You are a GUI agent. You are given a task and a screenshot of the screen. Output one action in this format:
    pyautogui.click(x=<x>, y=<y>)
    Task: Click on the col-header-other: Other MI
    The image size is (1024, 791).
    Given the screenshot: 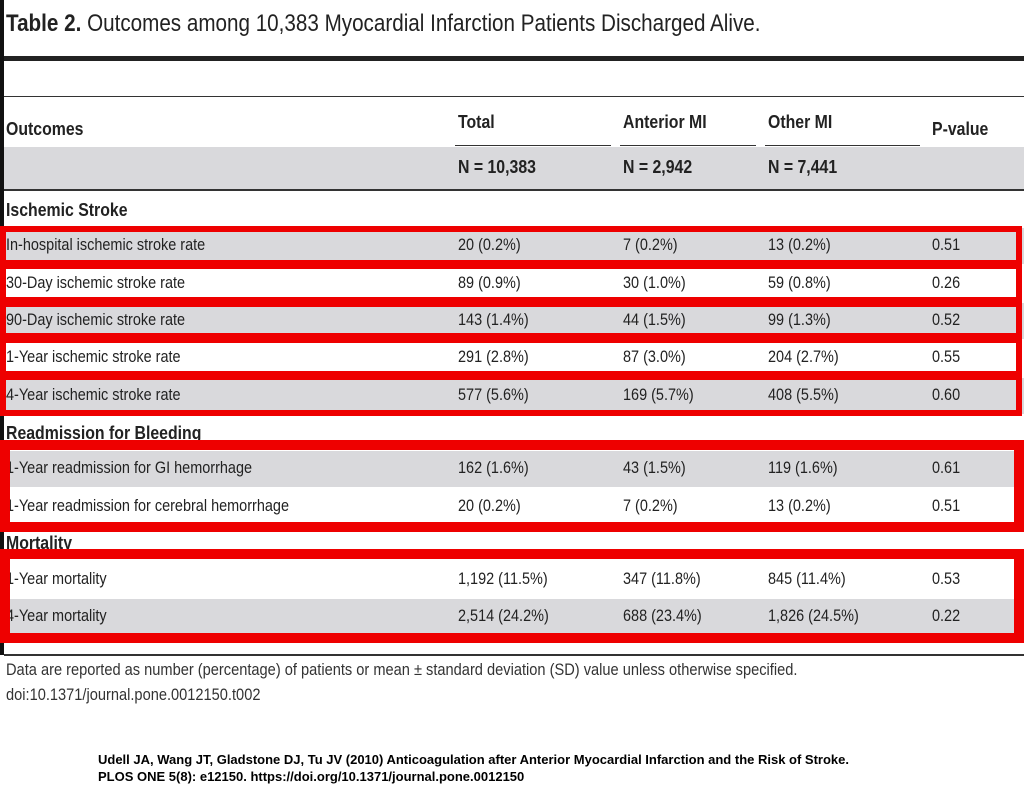 What is the action you would take?
    pyautogui.click(x=800, y=122)
    